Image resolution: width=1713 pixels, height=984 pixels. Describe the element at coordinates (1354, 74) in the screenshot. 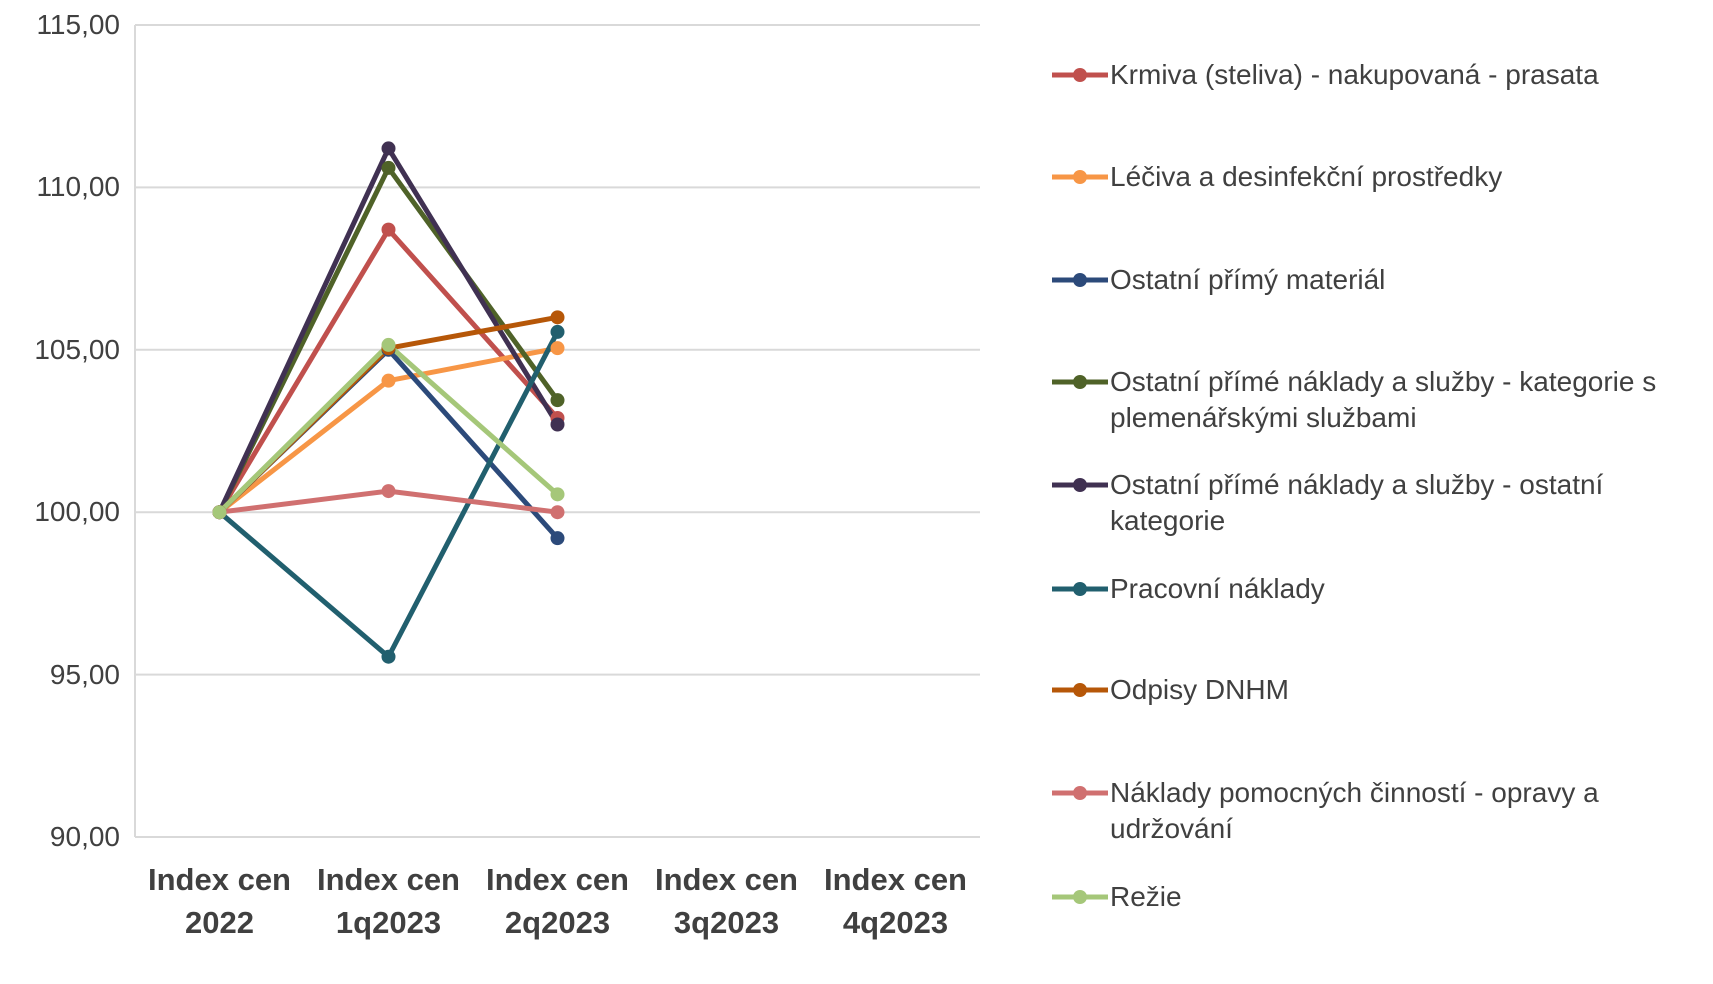

I see `legend-label: Krmiva (steliva) - nakupovaná - prasata` at that location.